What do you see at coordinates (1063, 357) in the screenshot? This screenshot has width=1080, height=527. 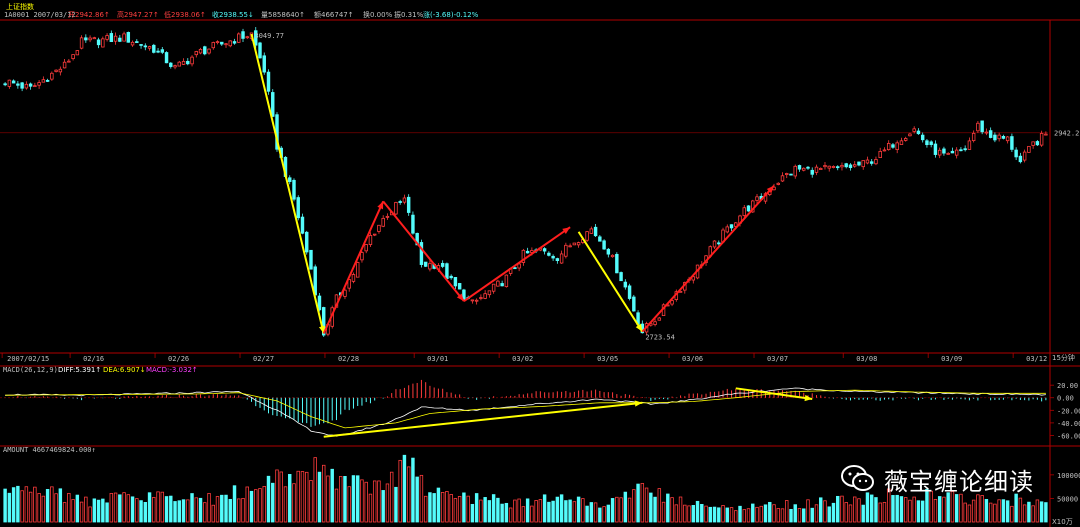 I see `period-label: 15分钟` at bounding box center [1063, 357].